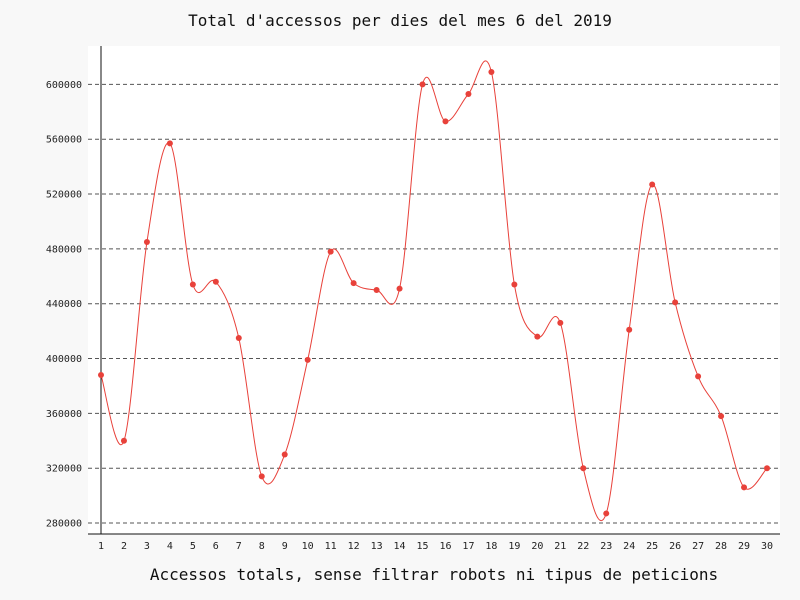  What do you see at coordinates (445, 546) in the screenshot?
I see `x-tick-label: 16` at bounding box center [445, 546].